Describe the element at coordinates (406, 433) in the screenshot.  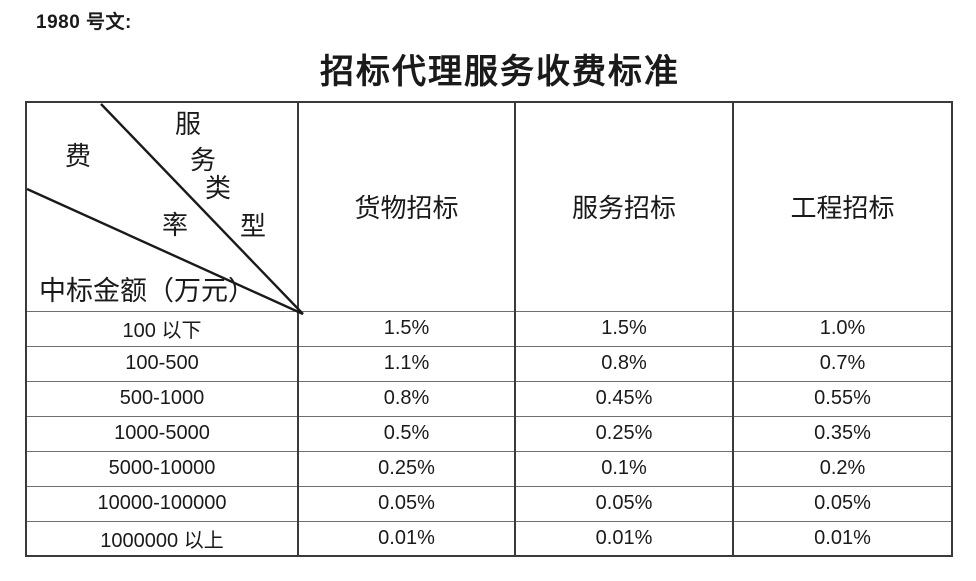
I see `fee-value: 0.5%` at that location.